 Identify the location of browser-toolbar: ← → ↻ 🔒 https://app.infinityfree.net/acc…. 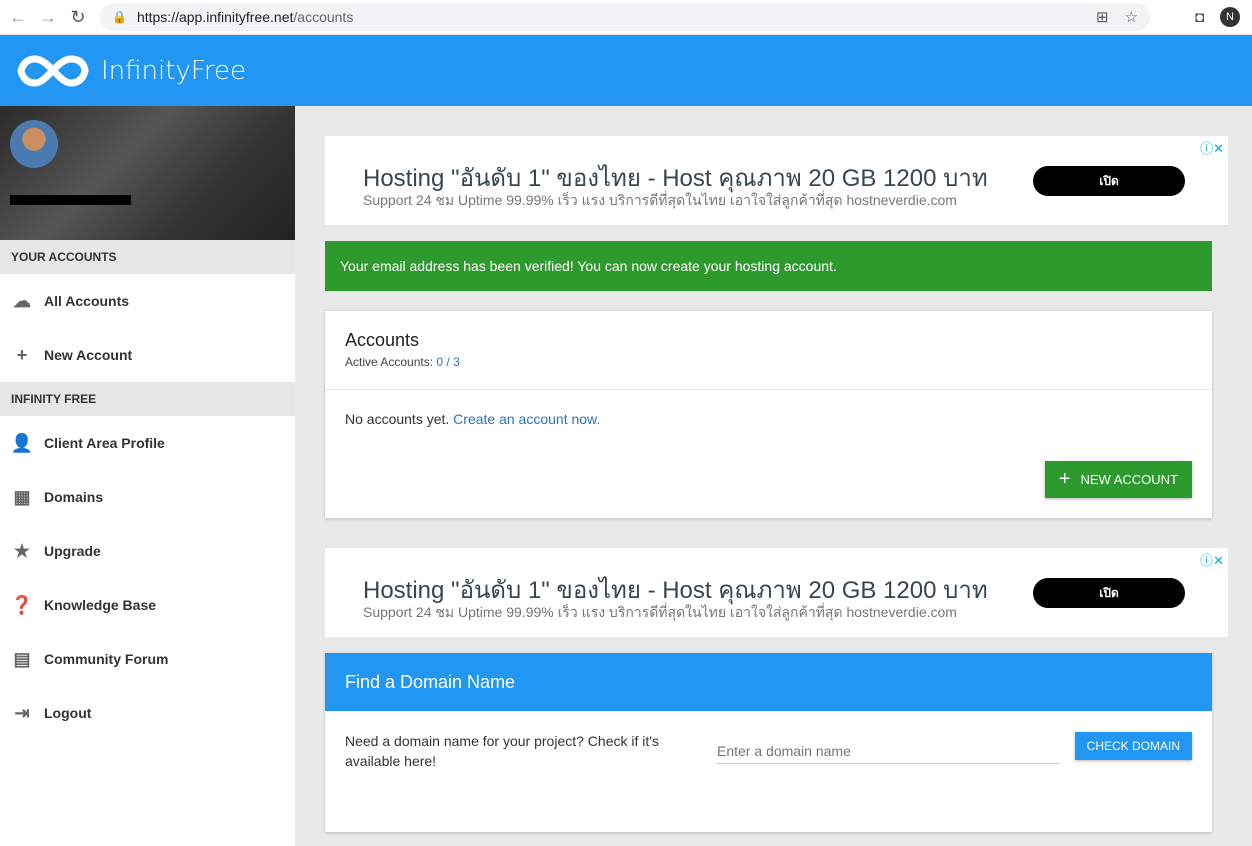
(626, 17).